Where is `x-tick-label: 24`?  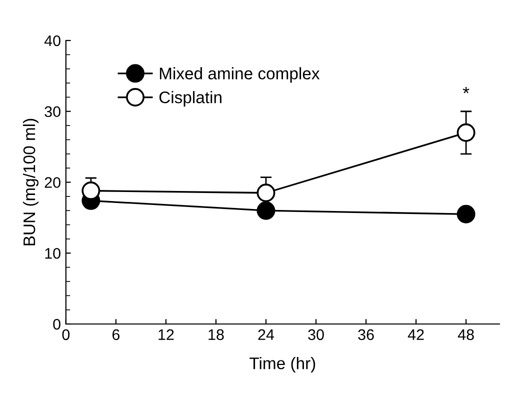
x-tick-label: 24 is located at coordinates (266, 334).